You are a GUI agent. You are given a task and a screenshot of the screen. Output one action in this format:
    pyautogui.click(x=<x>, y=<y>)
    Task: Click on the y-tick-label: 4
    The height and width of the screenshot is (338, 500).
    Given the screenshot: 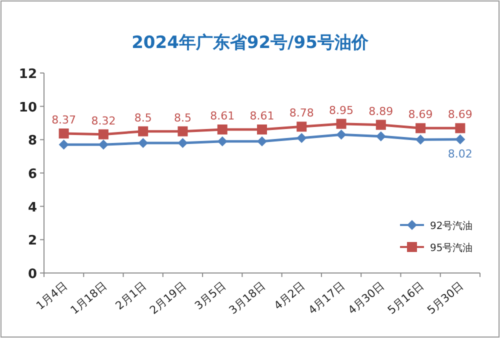 What is the action you would take?
    pyautogui.click(x=32, y=208)
    